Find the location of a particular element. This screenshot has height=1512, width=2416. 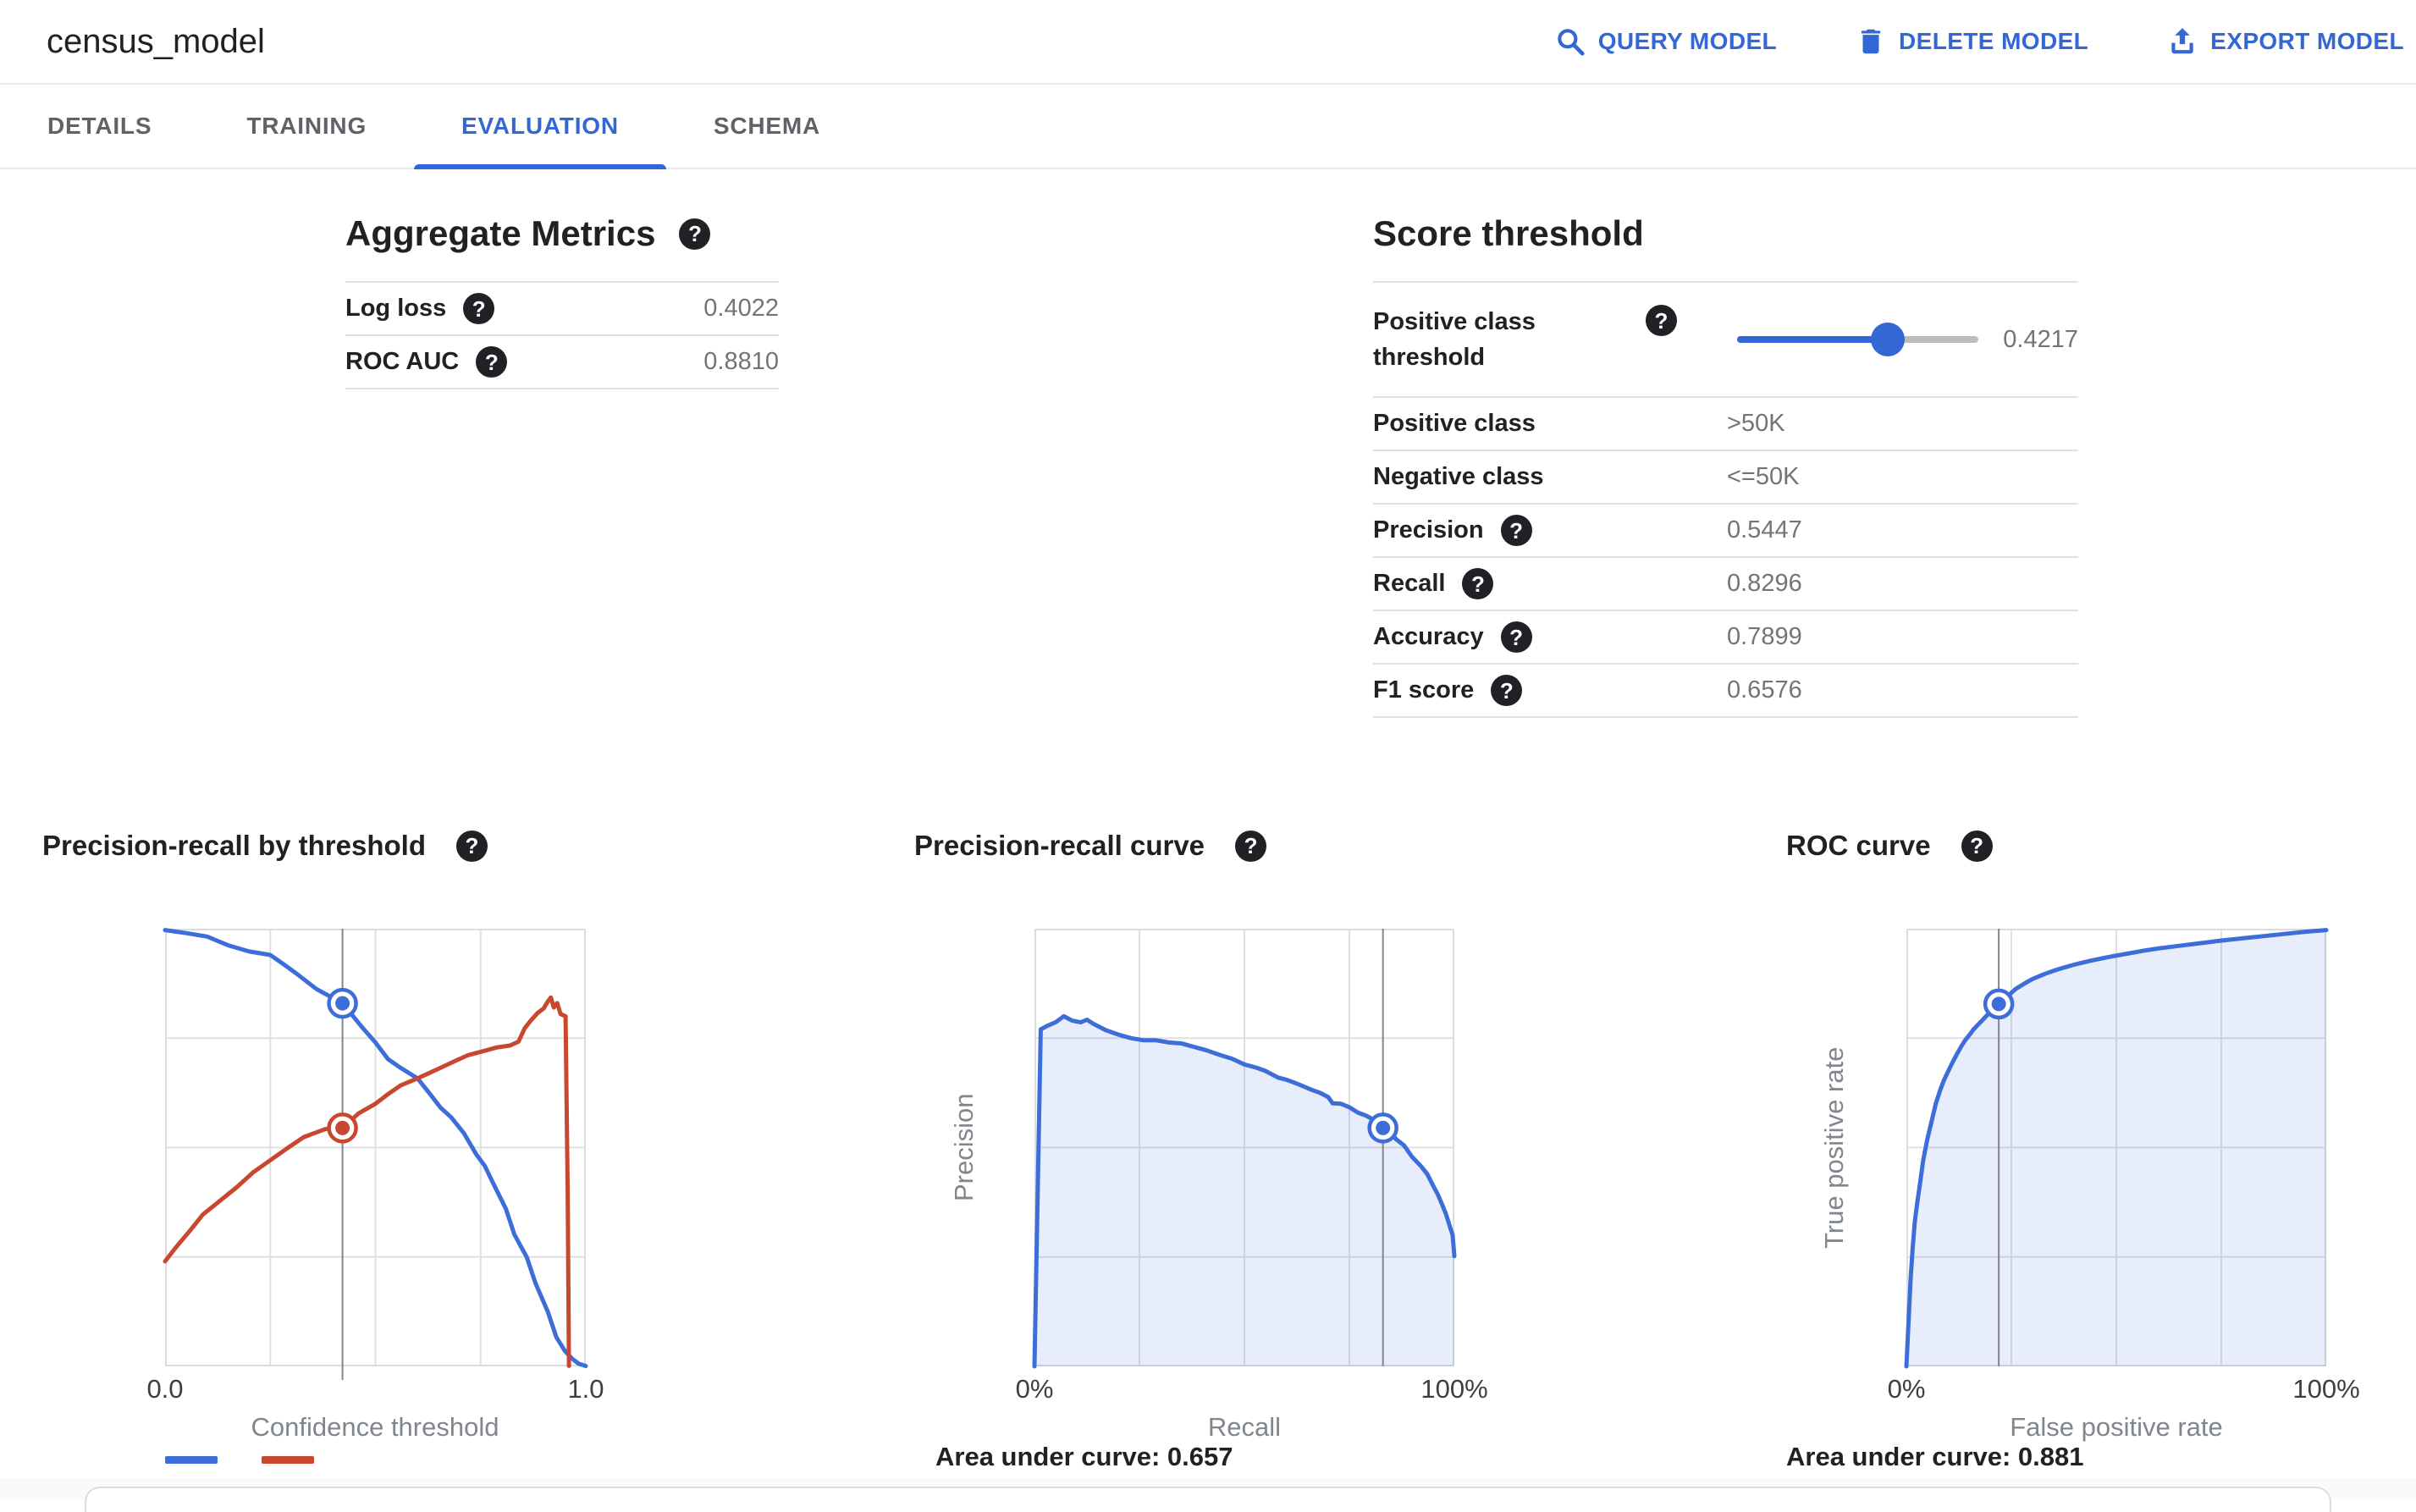

export-model-button: EXPORT MODEL is located at coordinates (2285, 41).